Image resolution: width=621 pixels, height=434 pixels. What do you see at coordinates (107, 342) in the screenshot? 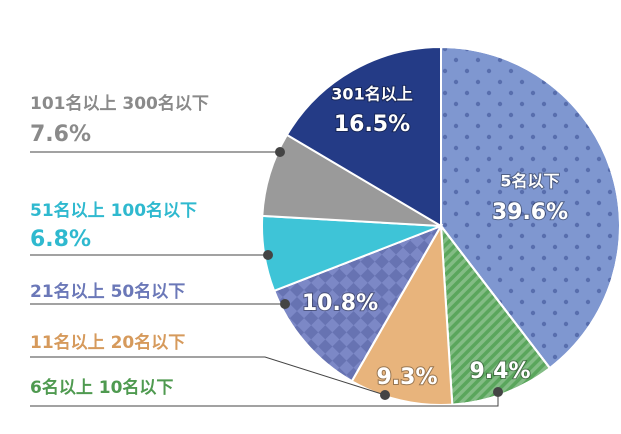
I see `category-label: 11名以上 20名以下` at bounding box center [107, 342].